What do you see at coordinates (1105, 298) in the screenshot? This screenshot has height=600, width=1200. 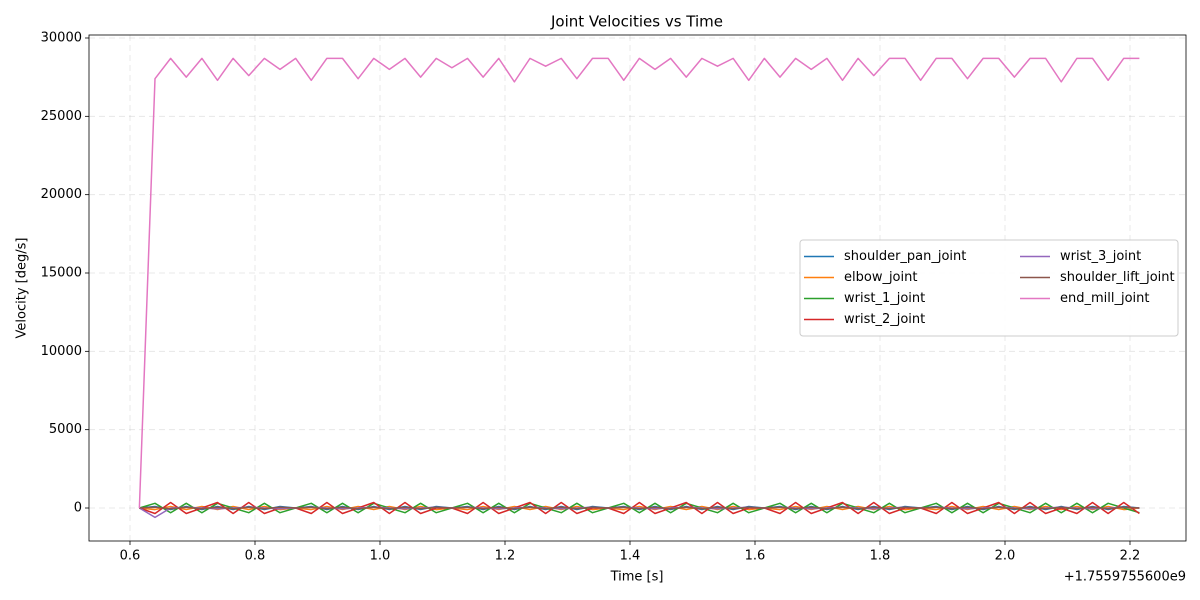 I see `legend-label: end_mill_joint` at bounding box center [1105, 298].